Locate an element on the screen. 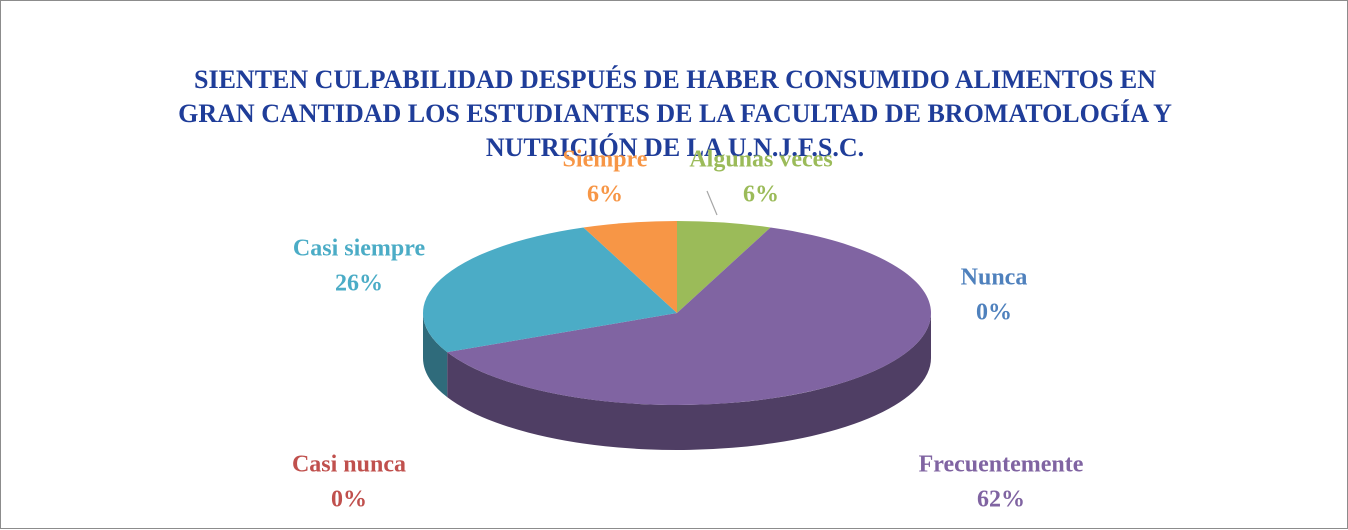 The image size is (1348, 530). pie-sides is located at coordinates (677, 382).